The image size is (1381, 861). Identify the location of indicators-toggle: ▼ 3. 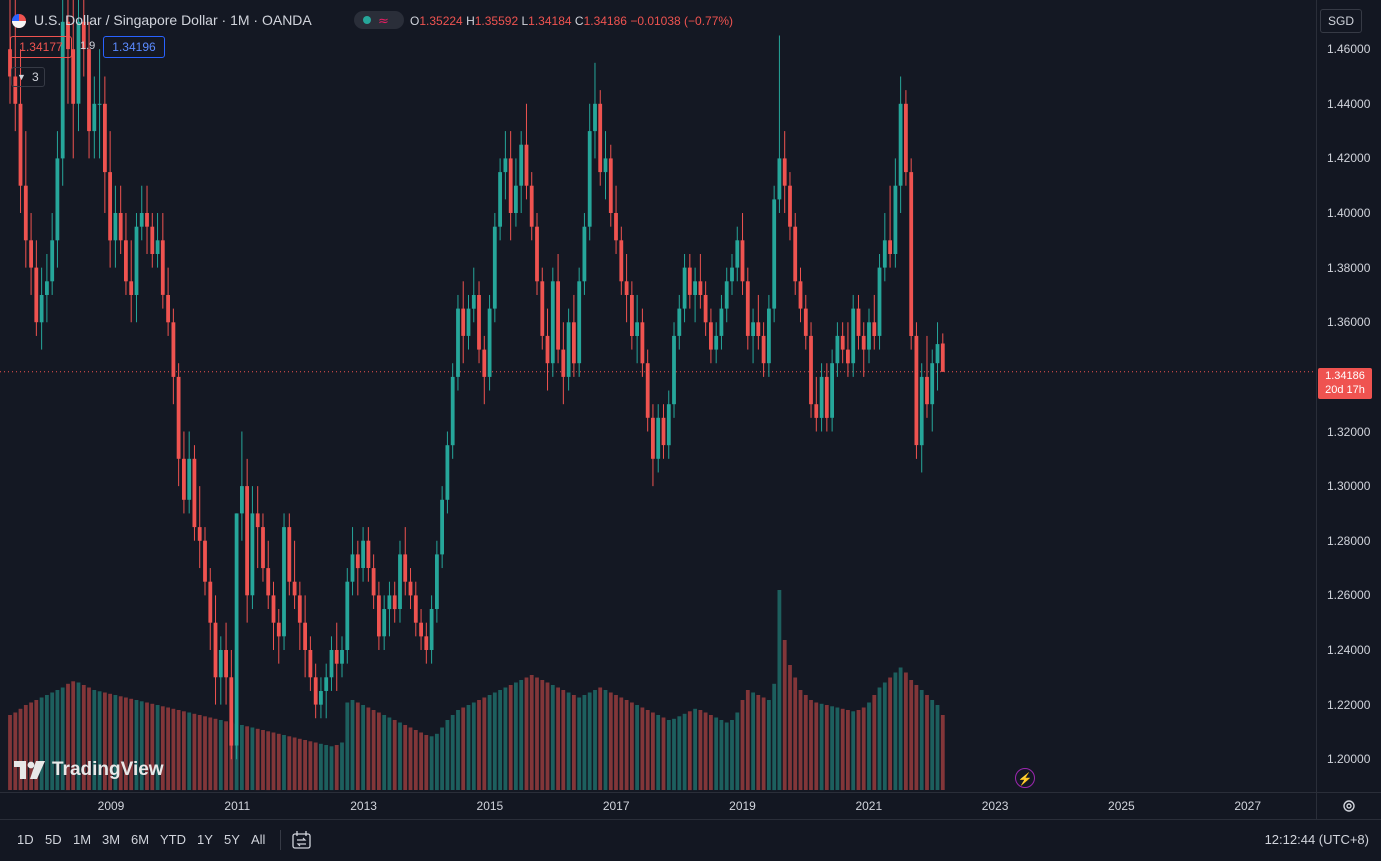
(28, 77).